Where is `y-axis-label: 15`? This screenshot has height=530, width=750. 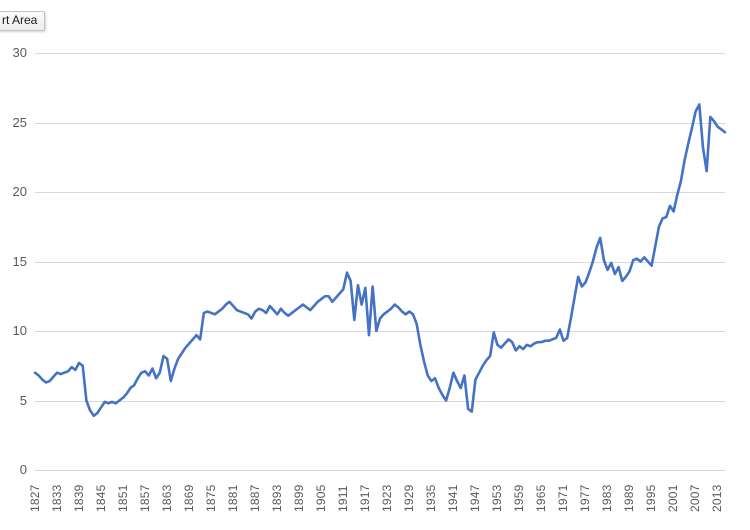 y-axis-label: 15 is located at coordinates (19, 261).